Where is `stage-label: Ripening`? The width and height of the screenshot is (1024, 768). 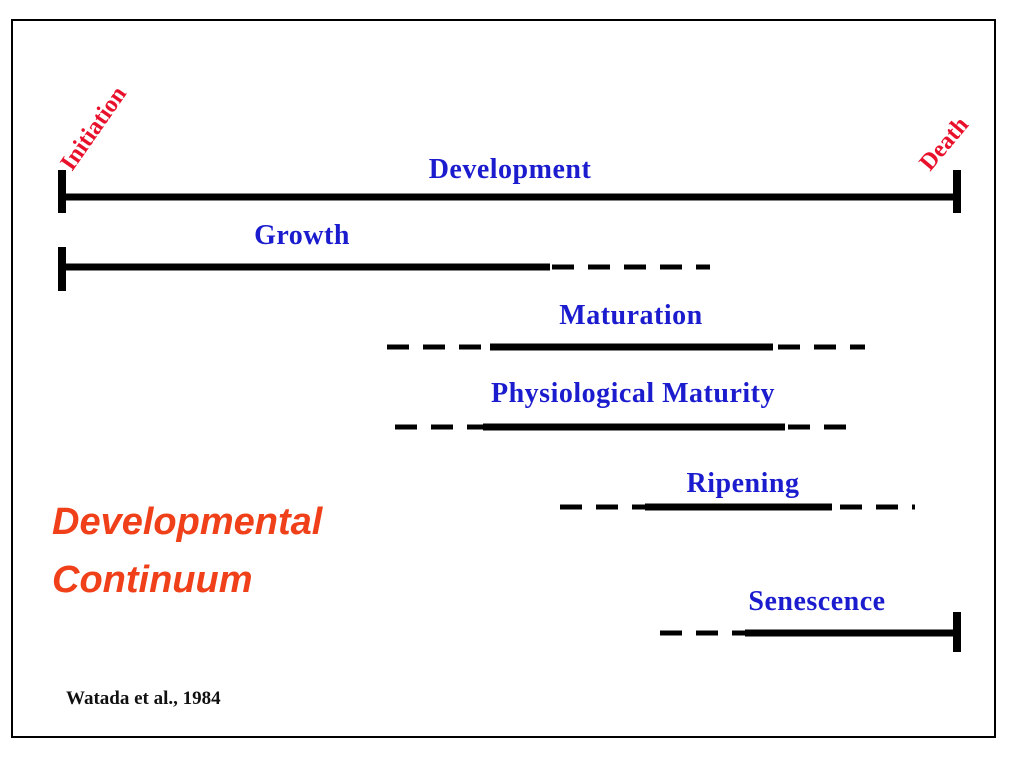
stage-label: Ripening is located at coordinates (743, 483).